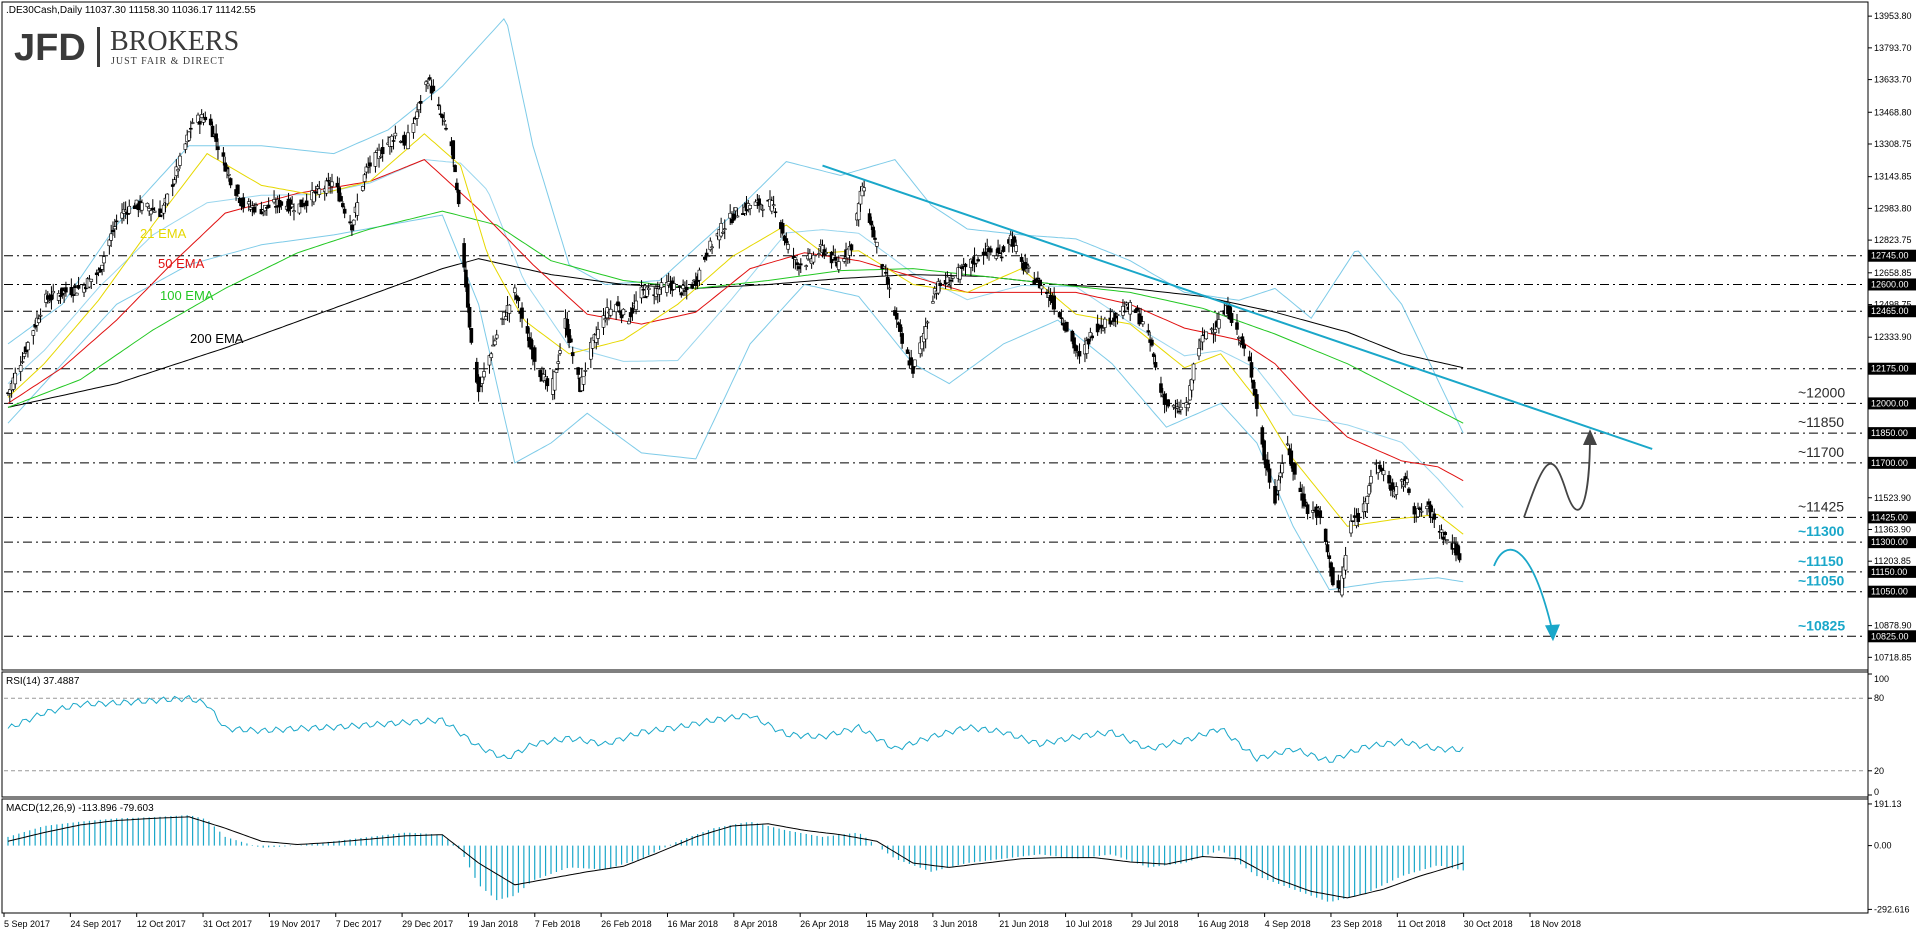 Image resolution: width=1916 pixels, height=936 pixels. Describe the element at coordinates (1893, 177) in the screenshot. I see `price-tick-label: 13143.85` at that location.